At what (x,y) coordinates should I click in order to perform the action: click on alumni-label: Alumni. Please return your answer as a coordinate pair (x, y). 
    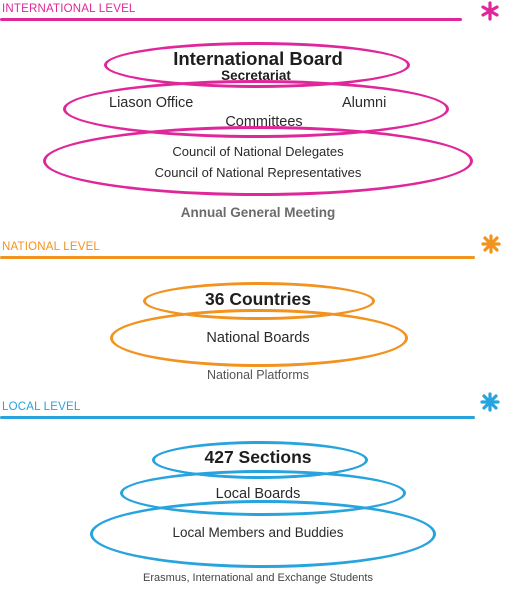
    Looking at the image, I should click on (364, 103).